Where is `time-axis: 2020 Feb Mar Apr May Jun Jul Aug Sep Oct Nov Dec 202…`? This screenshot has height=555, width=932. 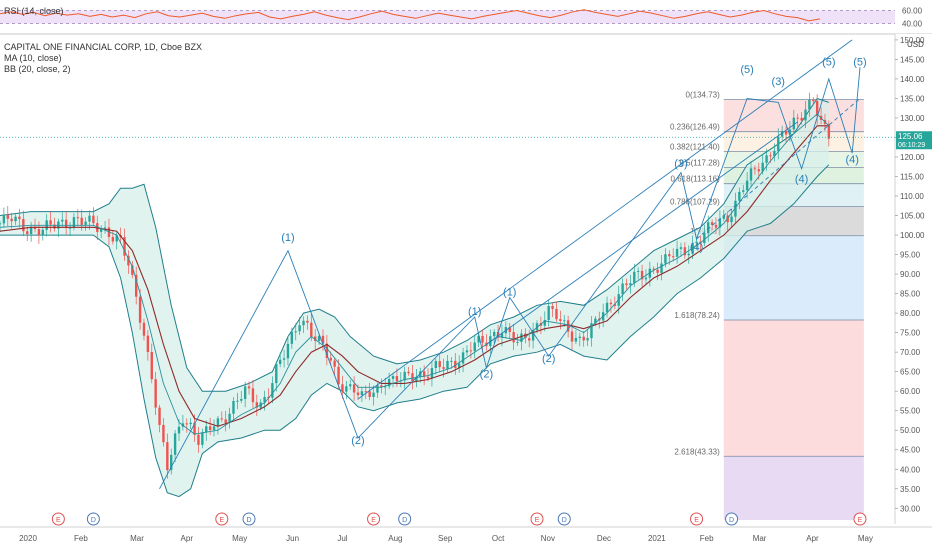
time-axis: 2020 Feb Mar Apr May Jun Jul Aug Sep Oct Nov Dec 202… is located at coordinates (466, 534).